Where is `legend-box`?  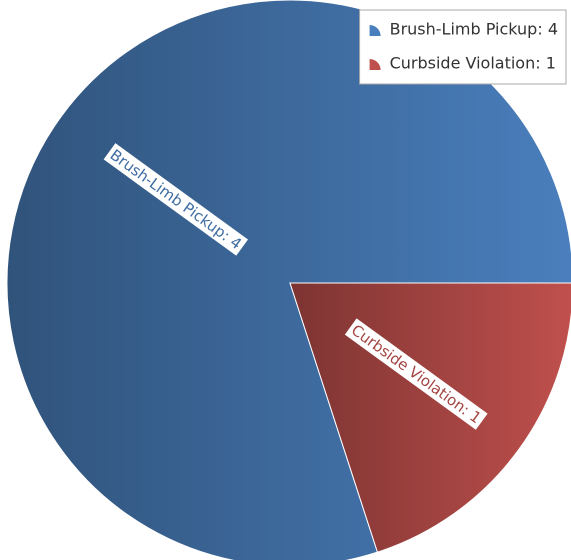 legend-box is located at coordinates (463, 47).